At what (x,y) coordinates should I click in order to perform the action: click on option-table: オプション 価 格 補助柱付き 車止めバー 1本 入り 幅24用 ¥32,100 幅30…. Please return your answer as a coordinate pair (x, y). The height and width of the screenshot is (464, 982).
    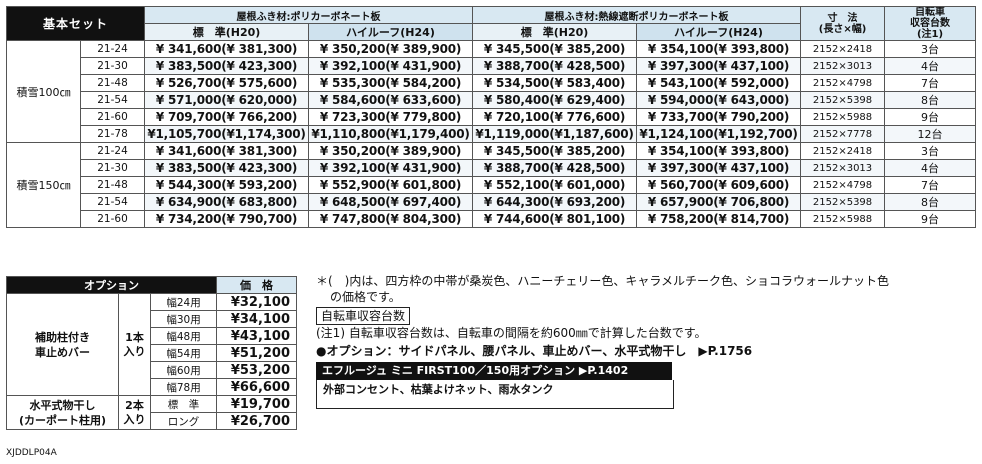
    Looking at the image, I should click on (151, 353).